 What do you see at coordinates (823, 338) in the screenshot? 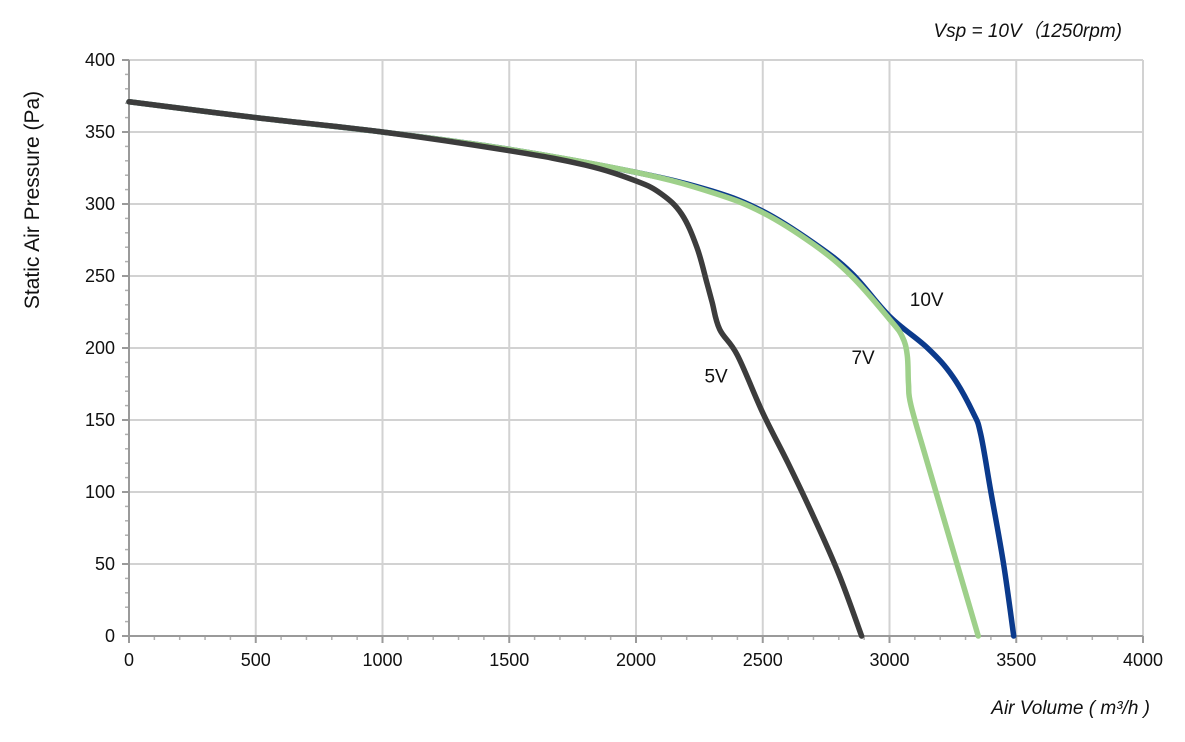
I see `series-labels: 10V 7V 5V` at bounding box center [823, 338].